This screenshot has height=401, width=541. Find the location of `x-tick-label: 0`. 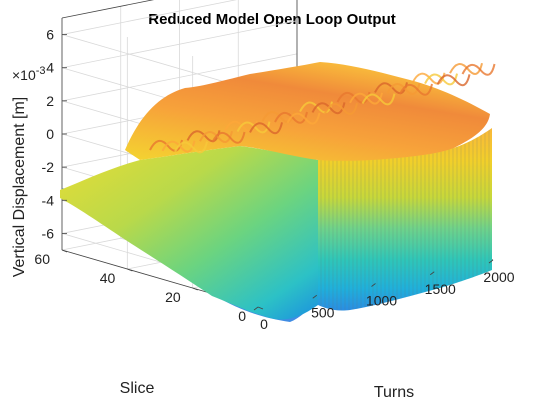

x-tick-label: 0 is located at coordinates (264, 324).